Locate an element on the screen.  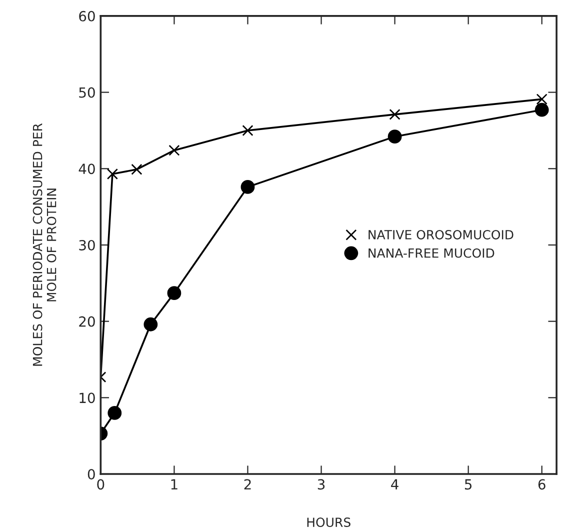
x-axis-title: HOURS is located at coordinates (328, 522).